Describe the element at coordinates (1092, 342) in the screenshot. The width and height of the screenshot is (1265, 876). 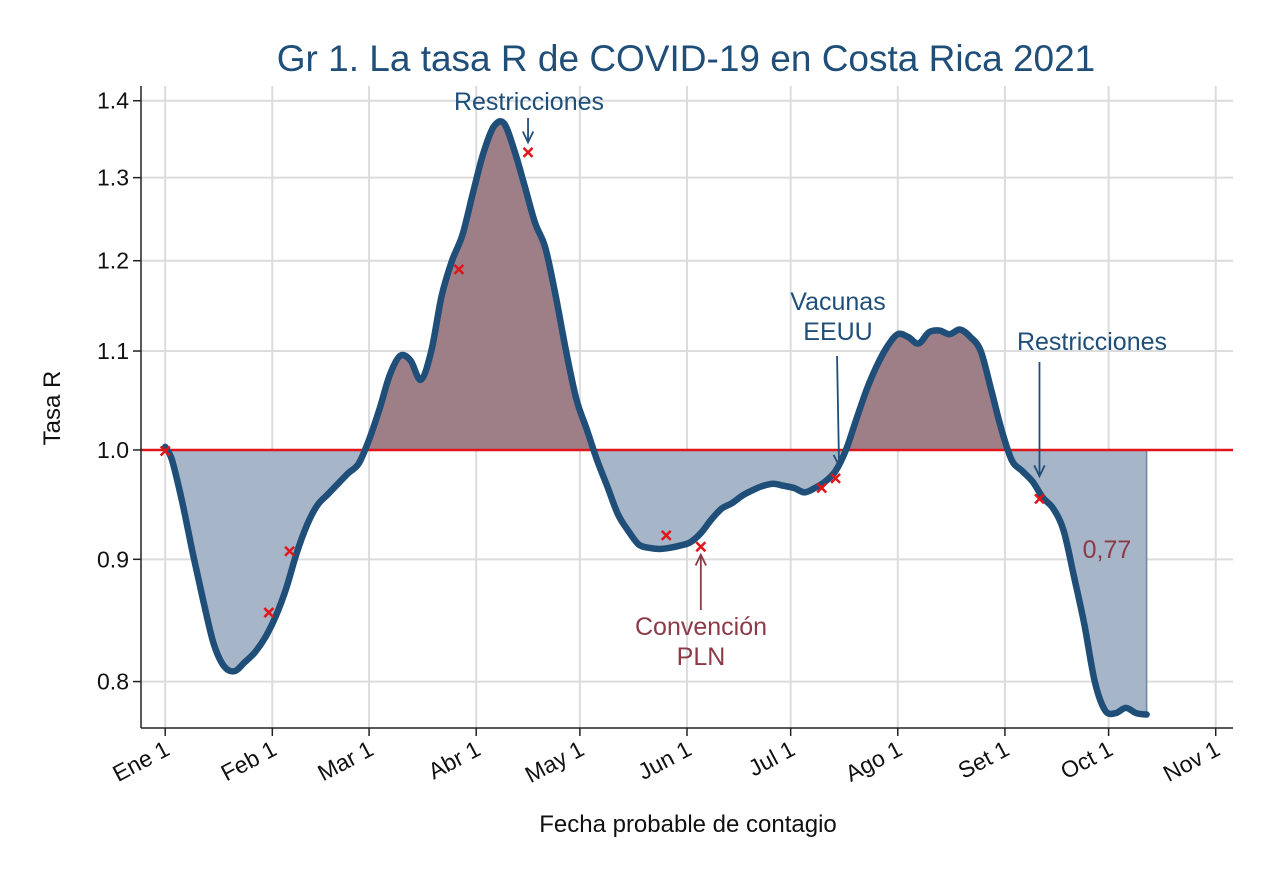
I see `annotation-restricciones-september: Restricciones` at that location.